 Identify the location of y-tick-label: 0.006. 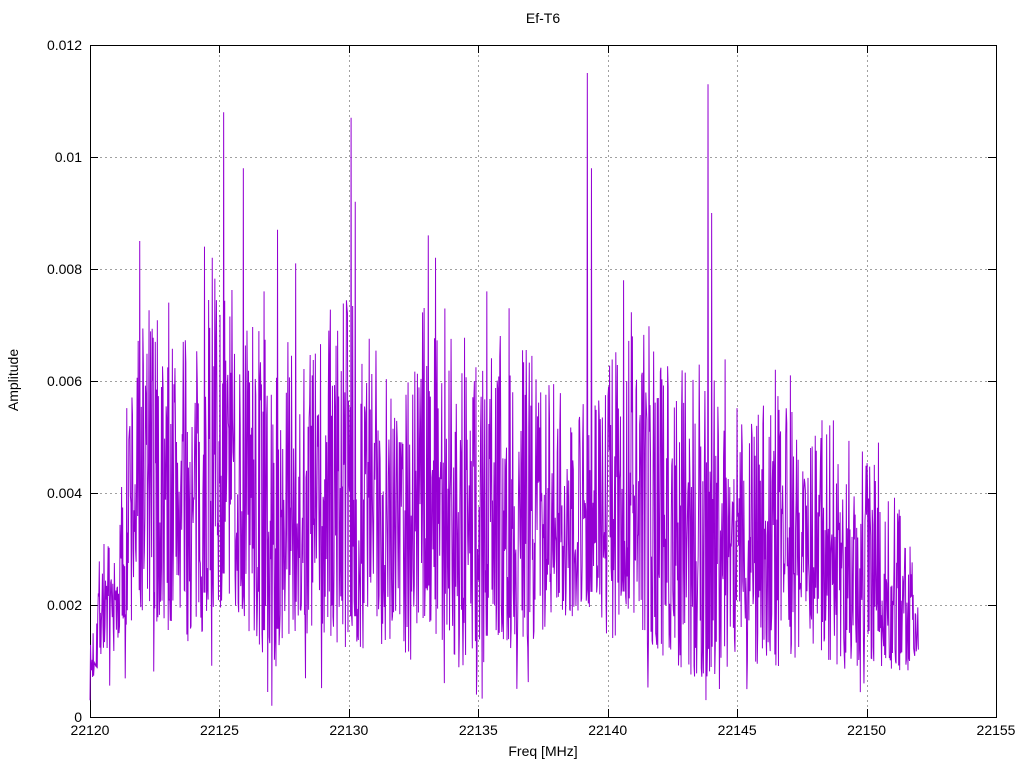
(64, 381).